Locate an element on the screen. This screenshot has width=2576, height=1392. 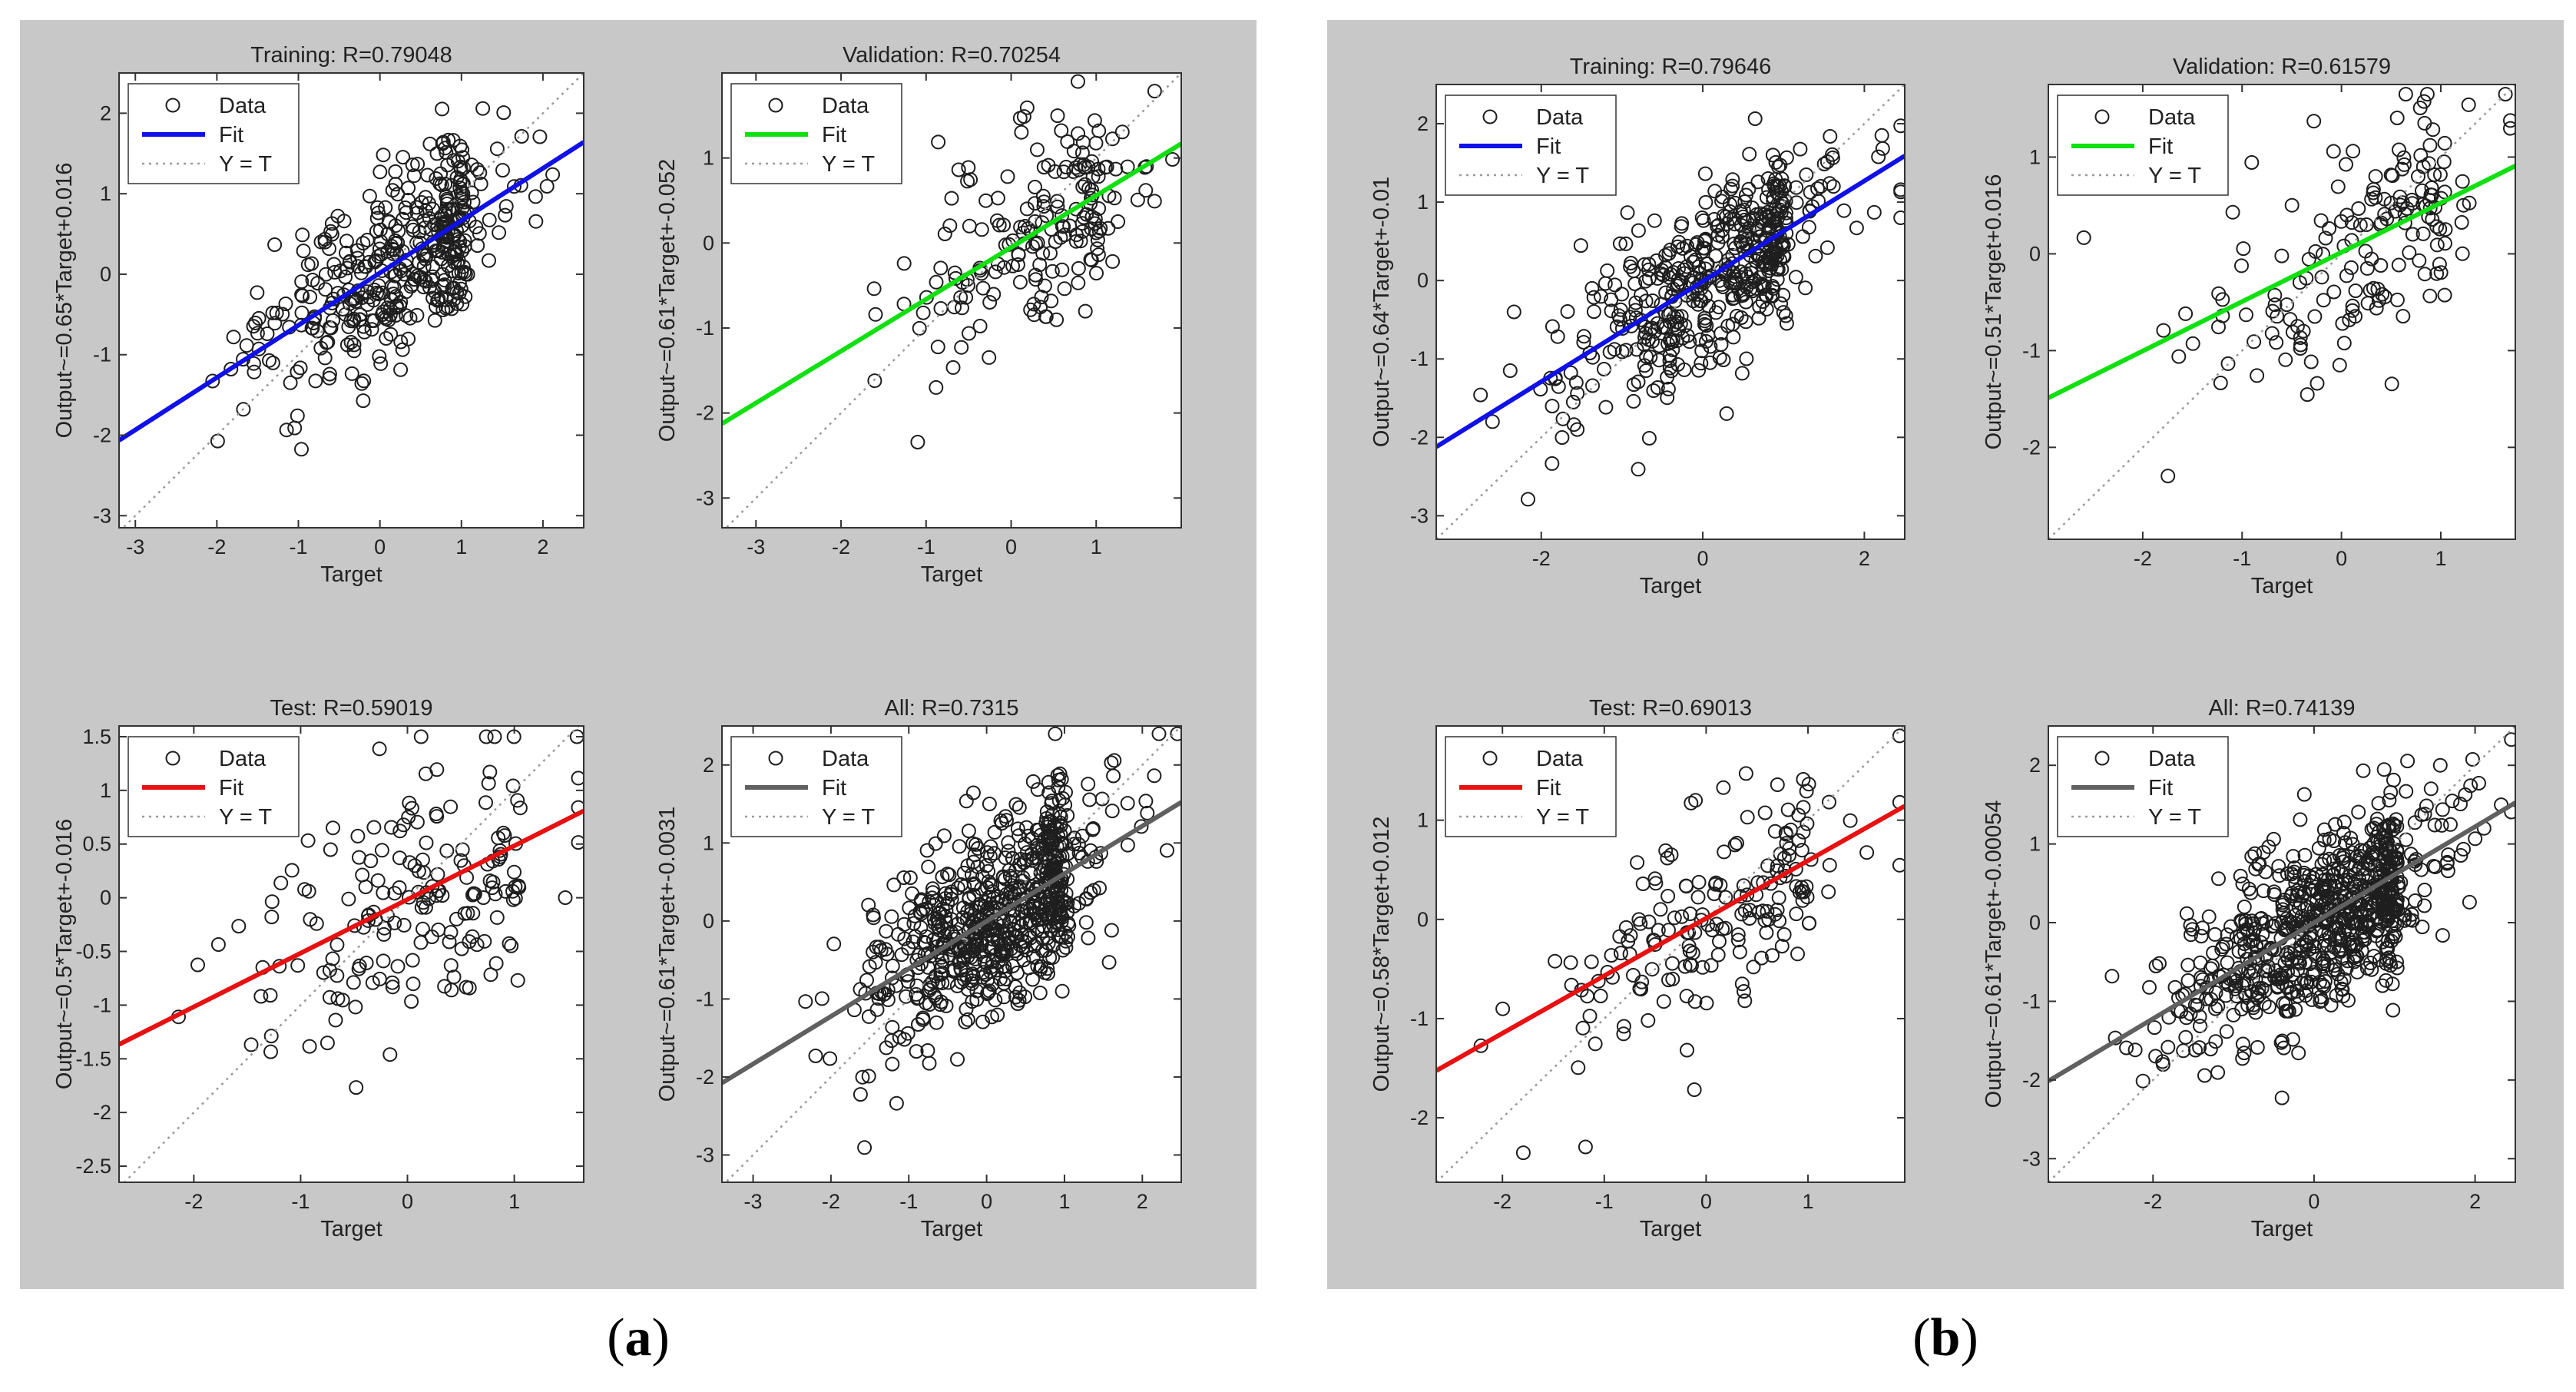
legend: Data Fit Y = T is located at coordinates (1531, 786).